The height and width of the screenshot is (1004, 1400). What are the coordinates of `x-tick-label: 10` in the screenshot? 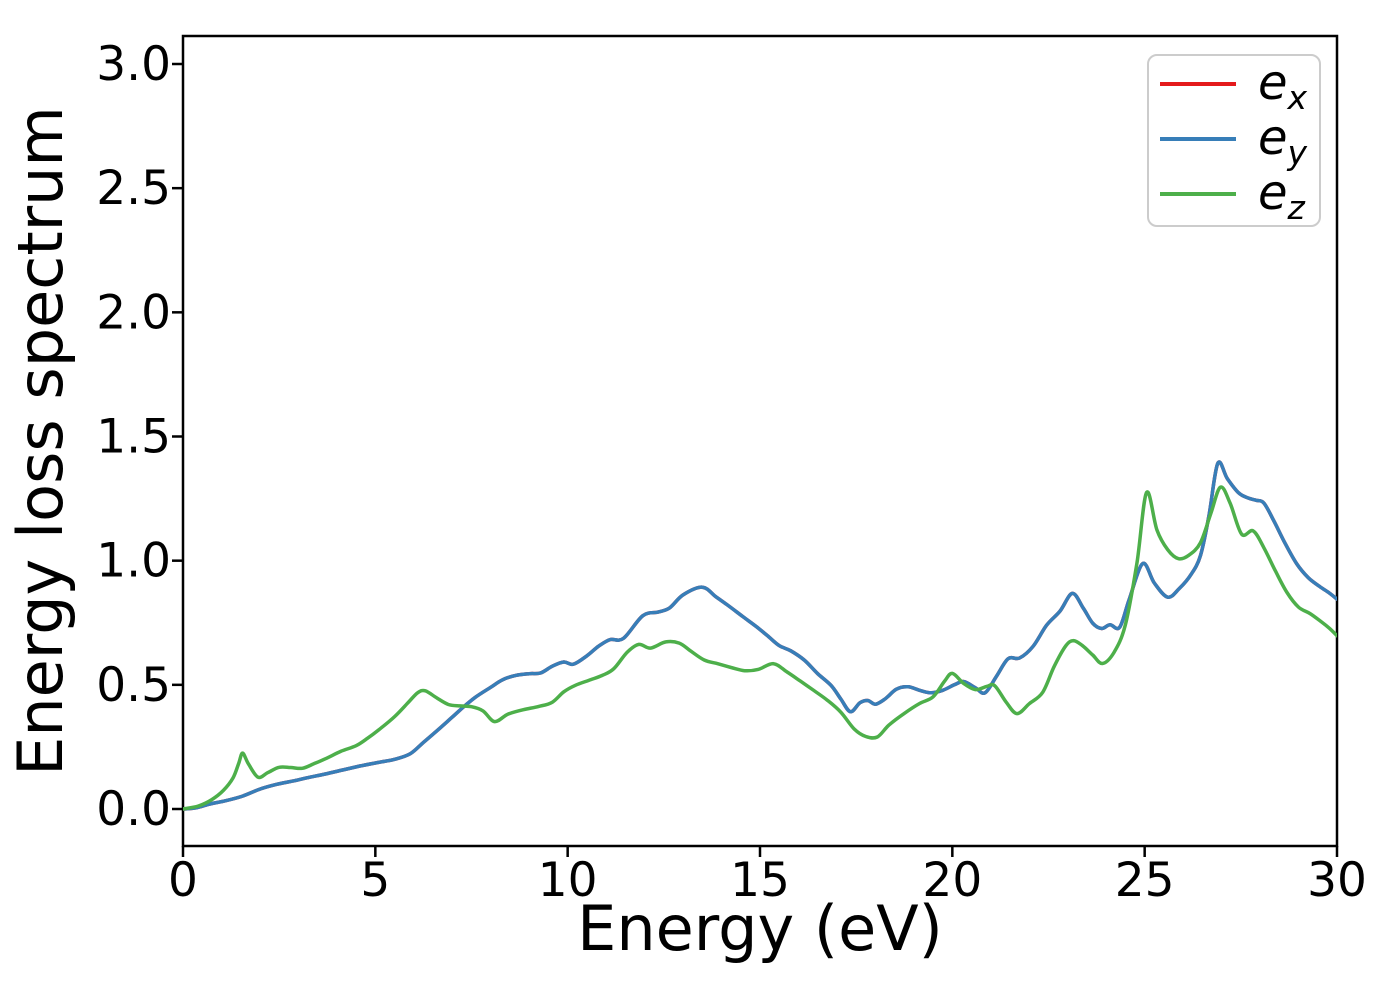 It's located at (568, 880).